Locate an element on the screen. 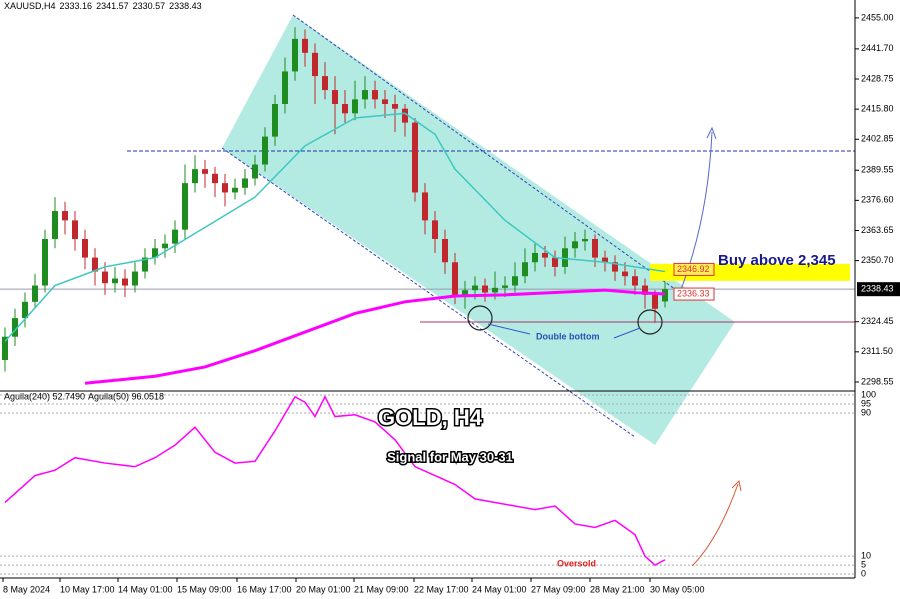 The width and height of the screenshot is (900, 599). x-tick-label: 14 May 01:00 is located at coordinates (145, 589).